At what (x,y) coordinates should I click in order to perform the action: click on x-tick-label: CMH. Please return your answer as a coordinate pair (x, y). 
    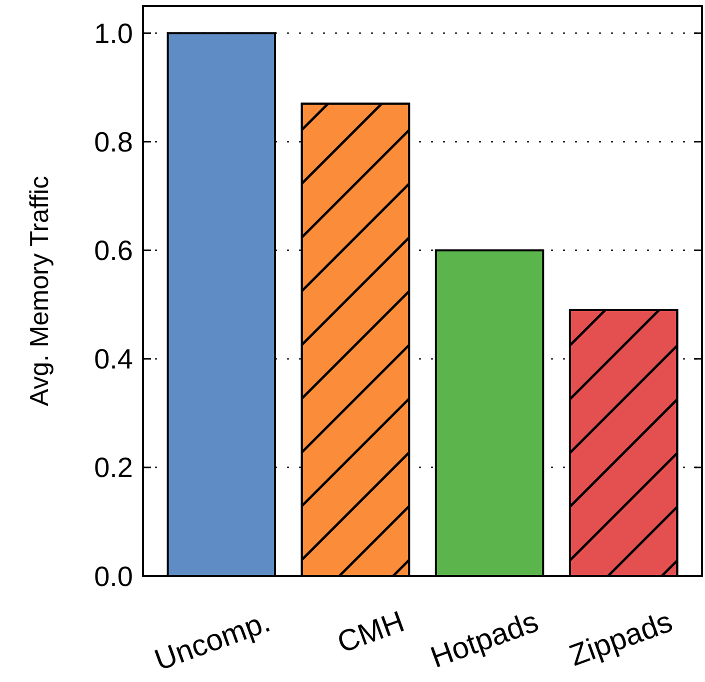
    Looking at the image, I should click on (371, 632).